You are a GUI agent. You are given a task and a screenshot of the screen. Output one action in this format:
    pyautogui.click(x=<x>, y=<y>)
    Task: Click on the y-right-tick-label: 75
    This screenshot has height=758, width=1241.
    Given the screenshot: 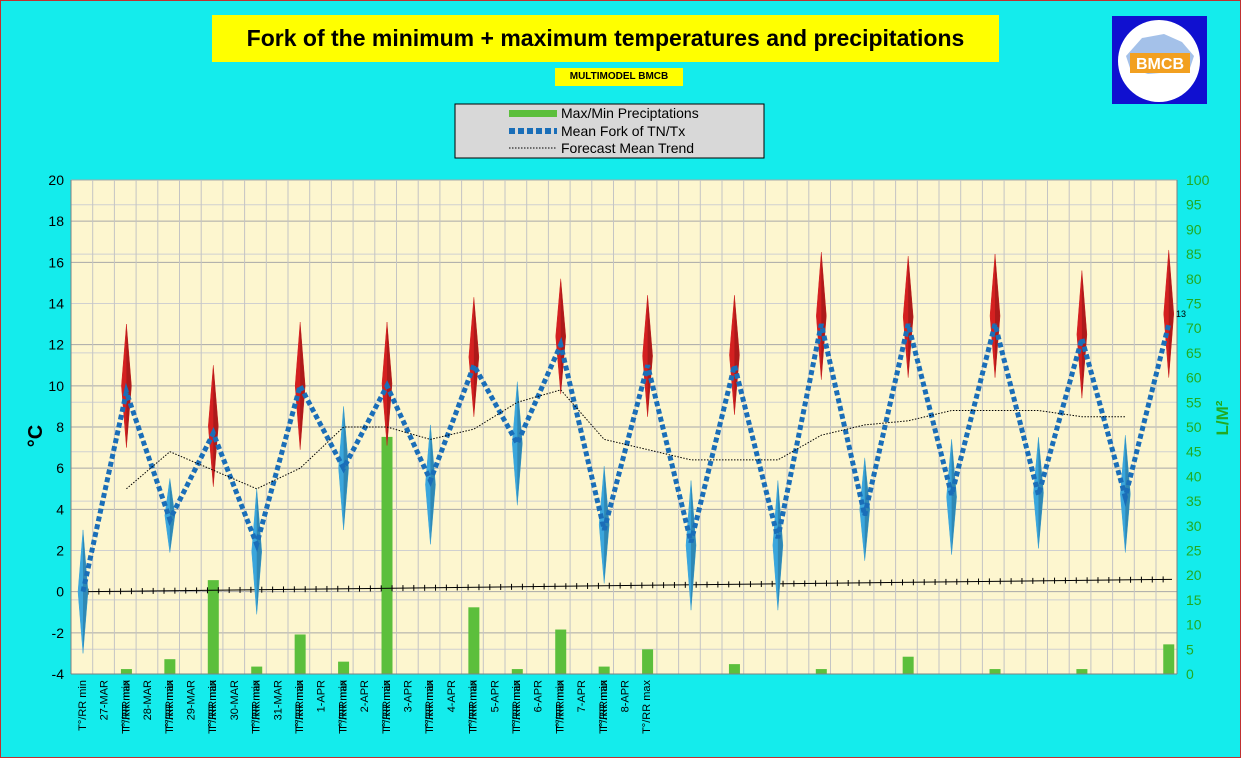 What is the action you would take?
    pyautogui.click(x=1194, y=304)
    